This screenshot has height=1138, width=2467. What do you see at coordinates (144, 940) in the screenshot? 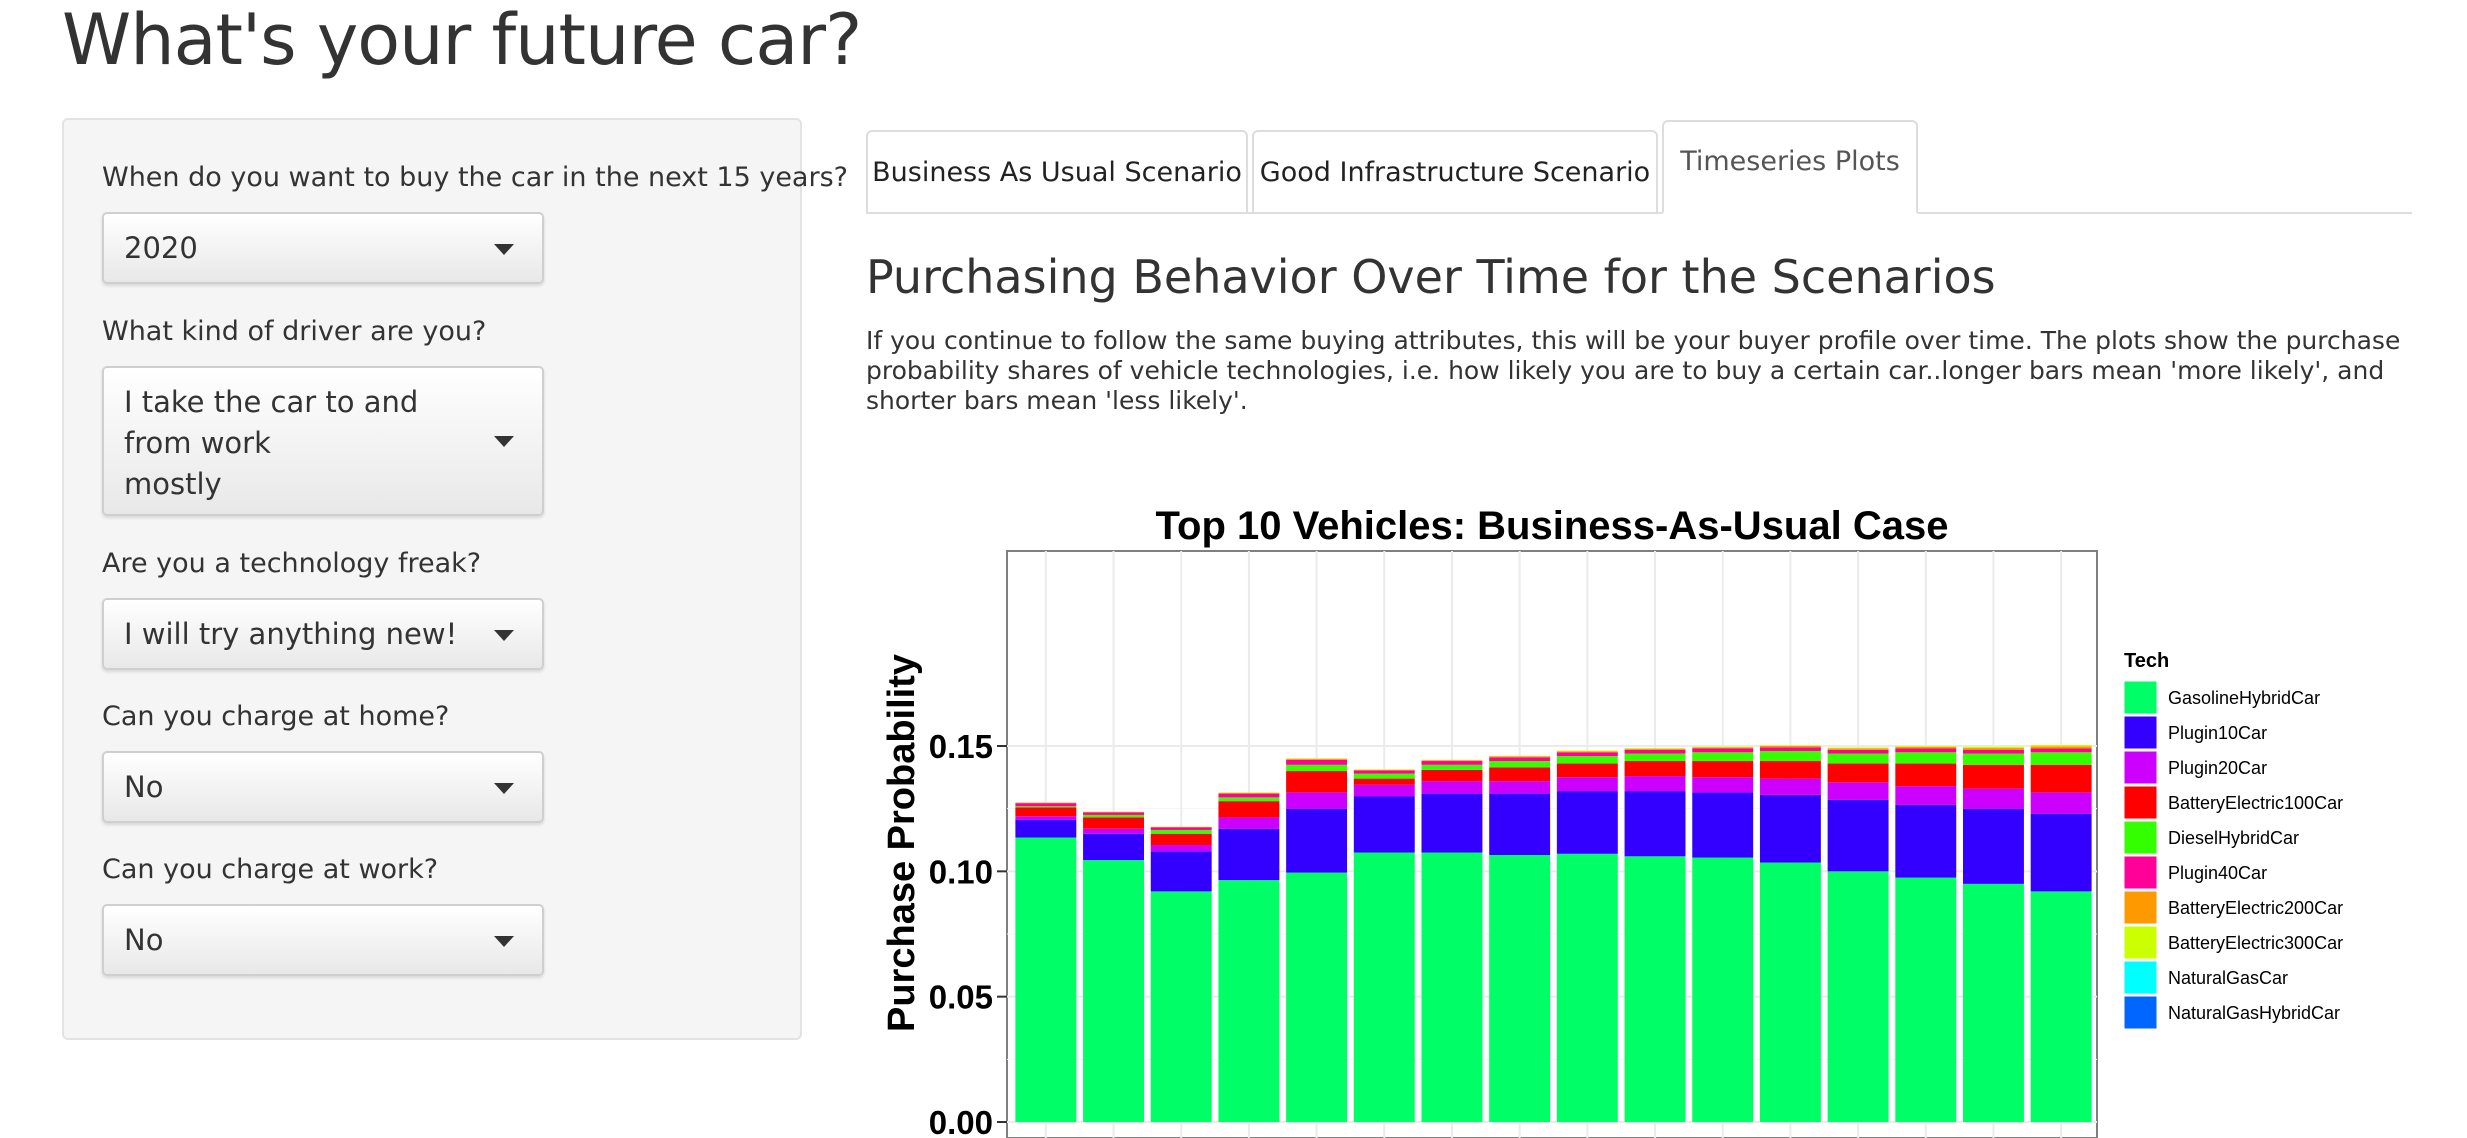
I see `charge-work-value: No` at bounding box center [144, 940].